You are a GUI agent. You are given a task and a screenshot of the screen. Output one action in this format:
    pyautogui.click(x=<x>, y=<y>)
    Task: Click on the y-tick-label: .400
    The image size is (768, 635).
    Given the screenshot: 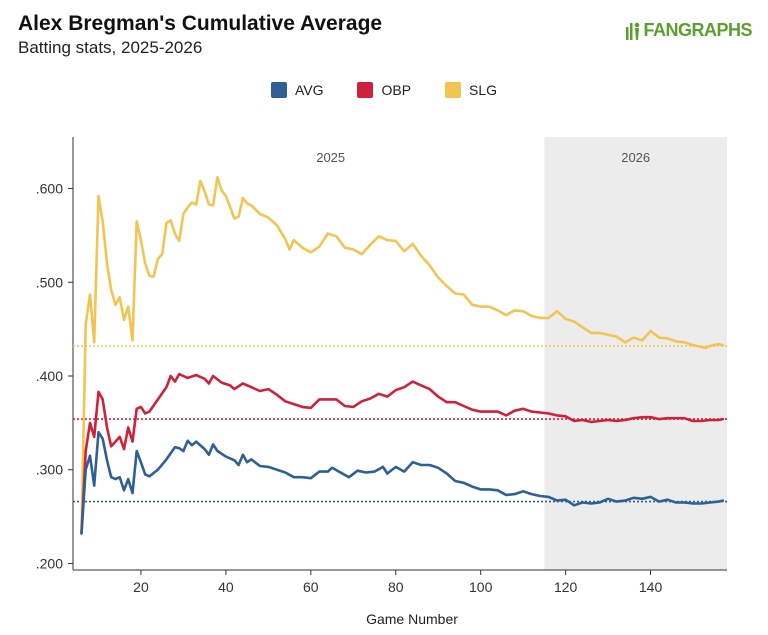 What is the action you would take?
    pyautogui.click(x=49, y=376)
    